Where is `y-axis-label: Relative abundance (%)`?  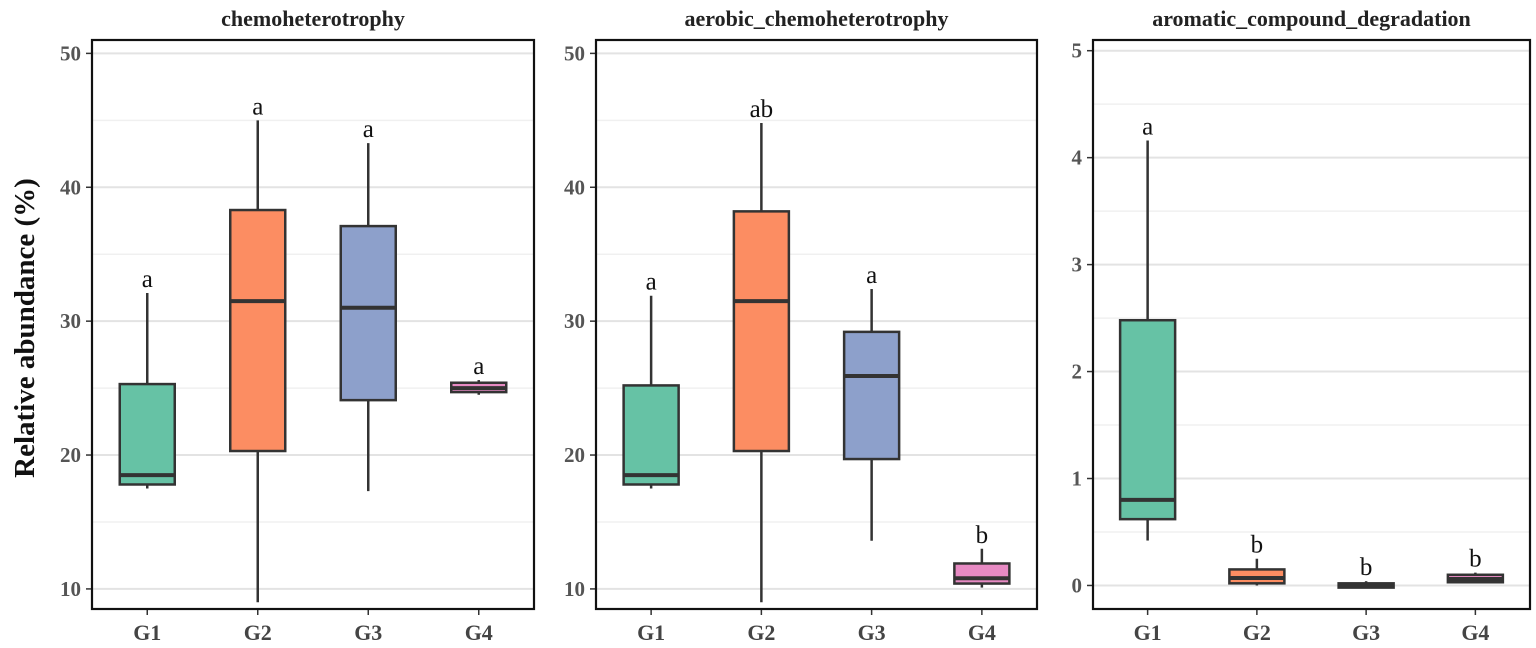 y-axis-label: Relative abundance (%) is located at coordinates (25, 328).